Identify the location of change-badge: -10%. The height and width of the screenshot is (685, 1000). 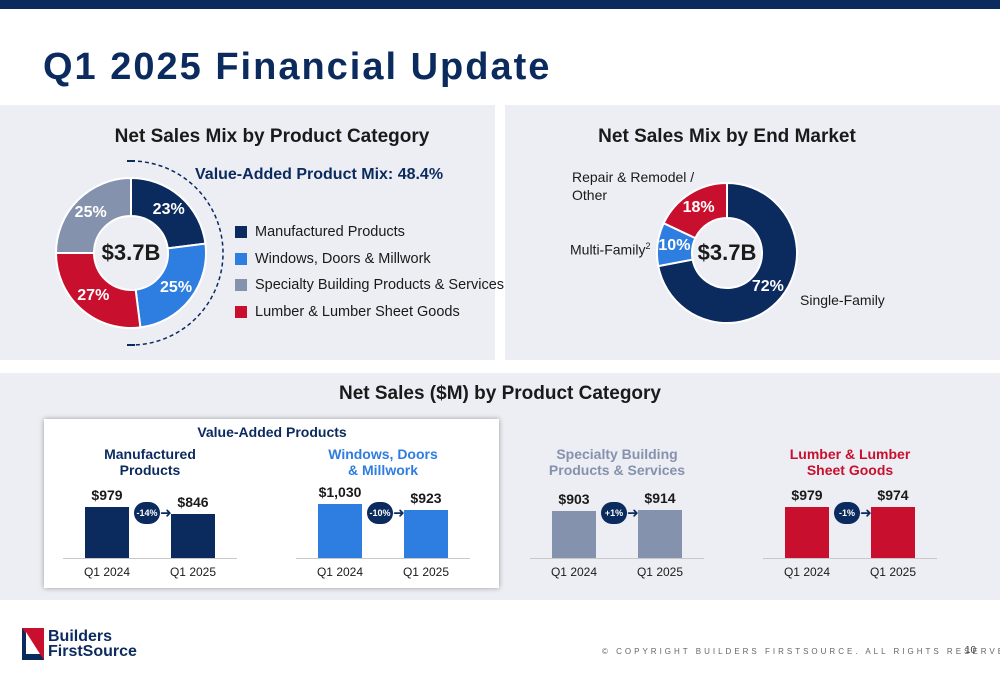
(380, 513).